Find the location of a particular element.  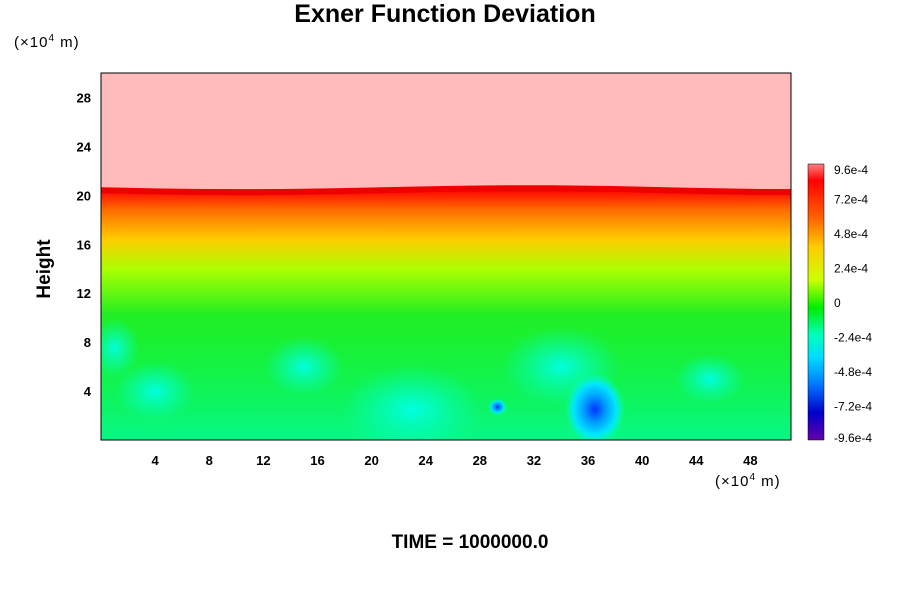

colorbar-tick-label: 7.2e-4 is located at coordinates (851, 200).